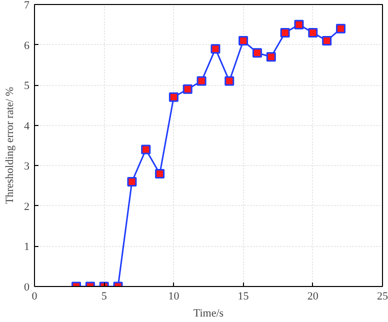 This screenshot has height=322, width=388. Describe the element at coordinates (174, 296) in the screenshot. I see `x-tick-label: 10` at that location.